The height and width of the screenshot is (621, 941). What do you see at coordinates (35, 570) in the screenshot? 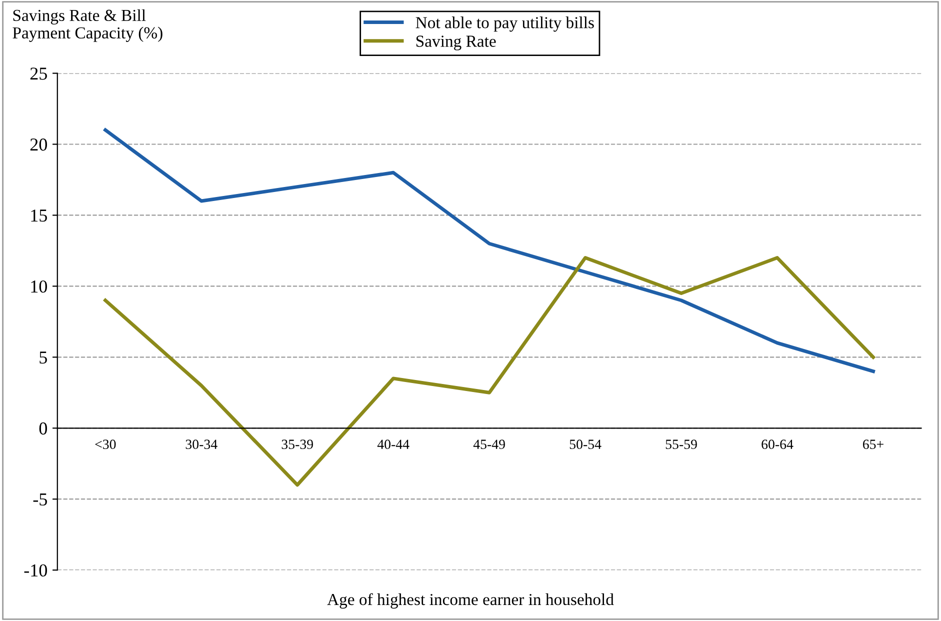
I see `y-tick-label: -10` at bounding box center [35, 570].